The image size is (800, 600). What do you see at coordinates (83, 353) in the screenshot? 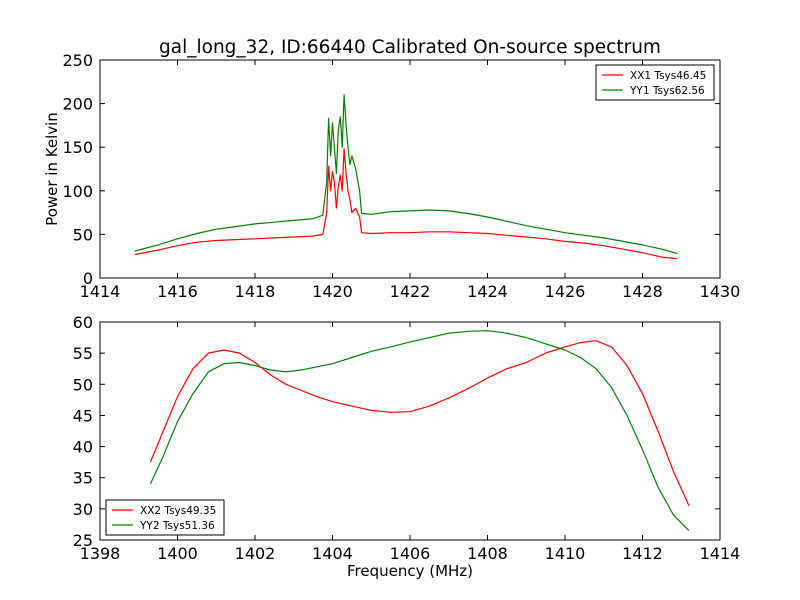
I see `y-tick-label: 55` at bounding box center [83, 353].